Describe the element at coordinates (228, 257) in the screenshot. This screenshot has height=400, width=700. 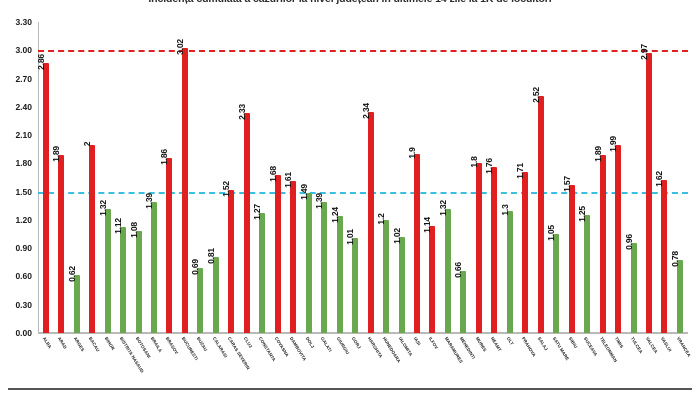
I see `bar: 1.52` at that location.